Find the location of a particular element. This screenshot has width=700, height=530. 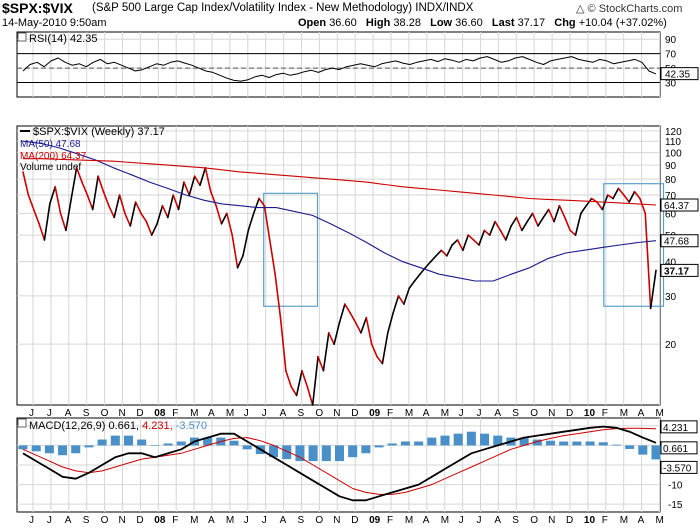

price-last-value-box is located at coordinates (679, 270).